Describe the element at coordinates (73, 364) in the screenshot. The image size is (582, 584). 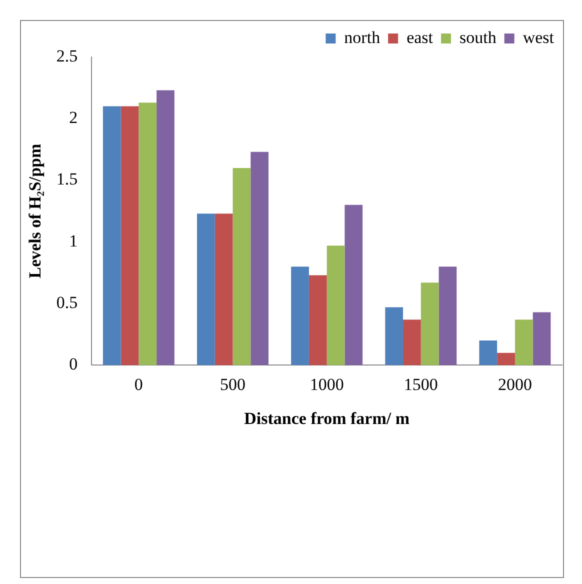
I see `y-tick-label: 0` at that location.